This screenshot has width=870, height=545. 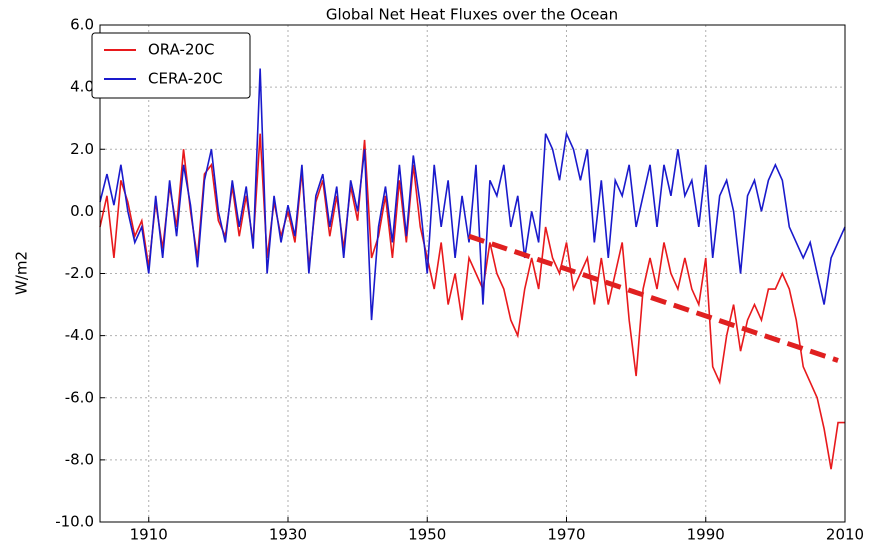 I want to click on y-tick-label: 6.0, so click(x=82, y=25).